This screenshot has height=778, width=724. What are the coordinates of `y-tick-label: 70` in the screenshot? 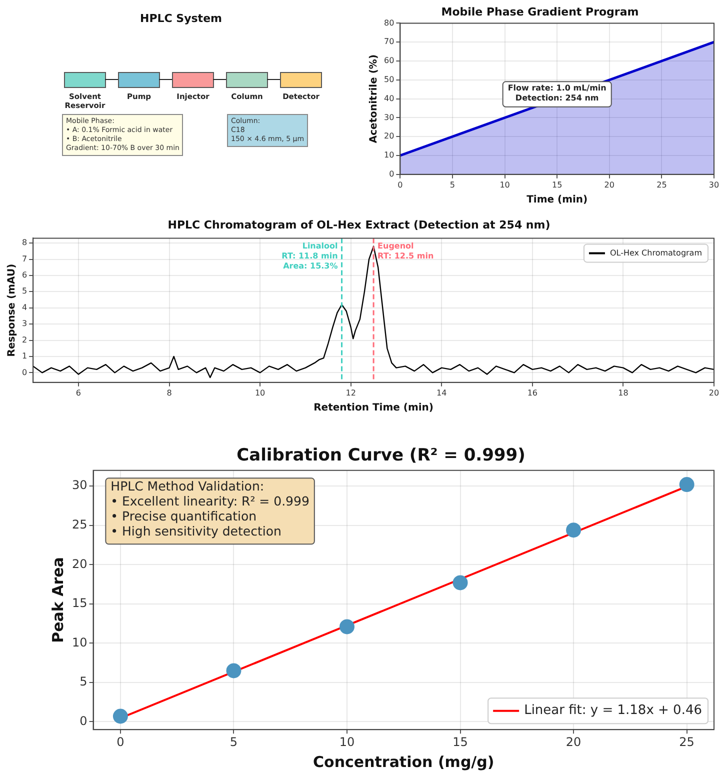 It's located at (389, 41).